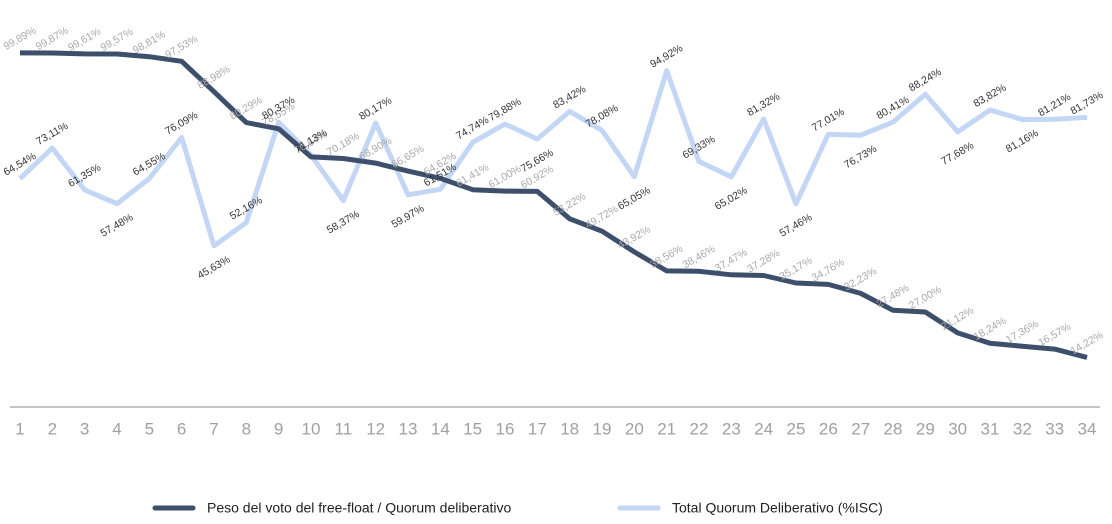  I want to click on data-label: 66,65%, so click(407, 157).